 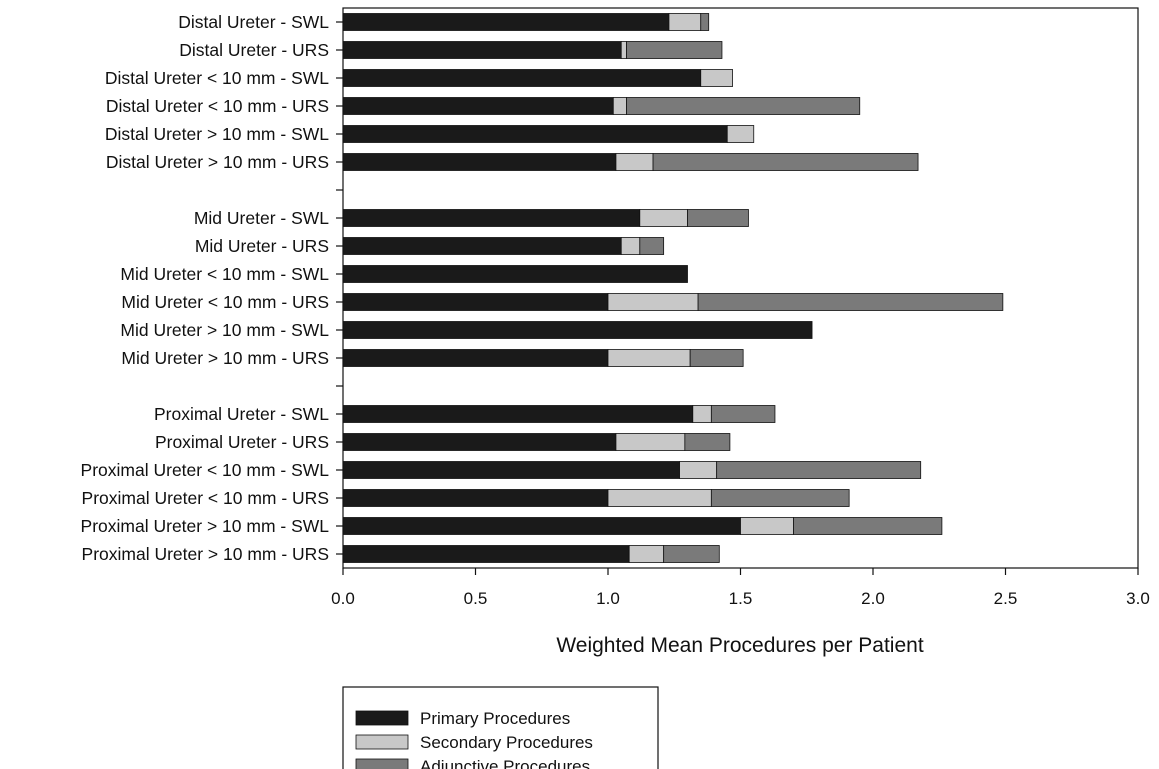 What do you see at coordinates (343, 598) in the screenshot?
I see `x-tick-label: 0.0` at bounding box center [343, 598].